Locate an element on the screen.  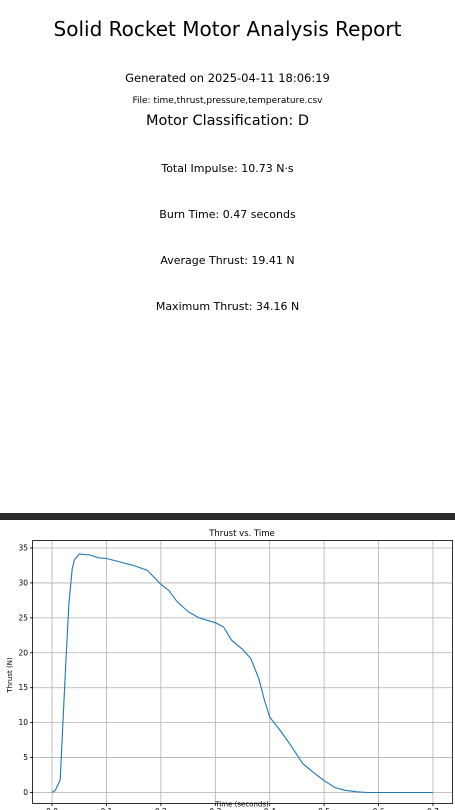
y-tick-label: 10 is located at coordinates (23, 722).